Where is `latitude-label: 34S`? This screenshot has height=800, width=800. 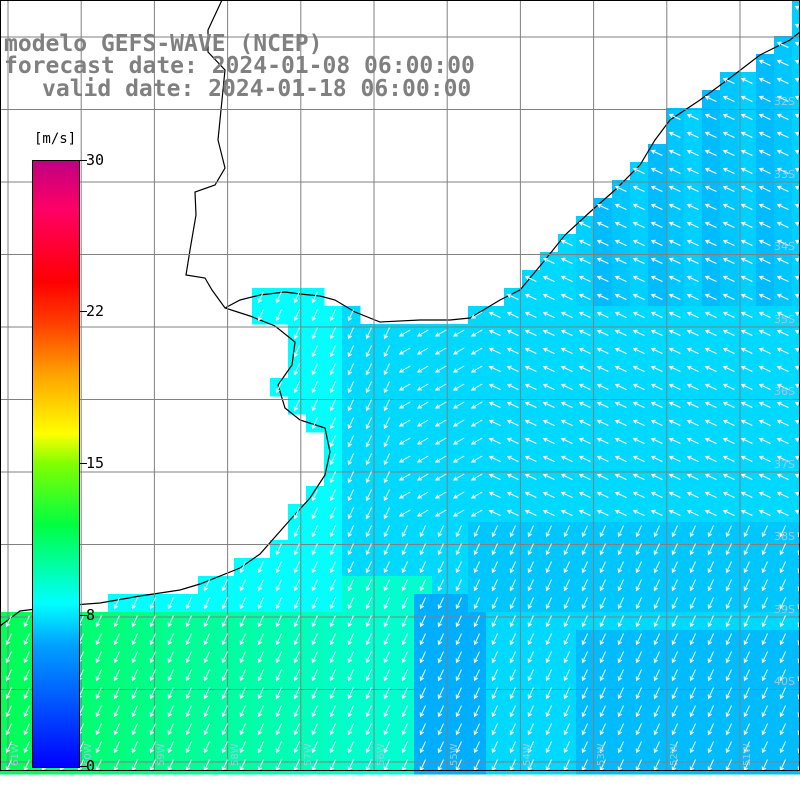 latitude-label: 34S is located at coordinates (784, 246).